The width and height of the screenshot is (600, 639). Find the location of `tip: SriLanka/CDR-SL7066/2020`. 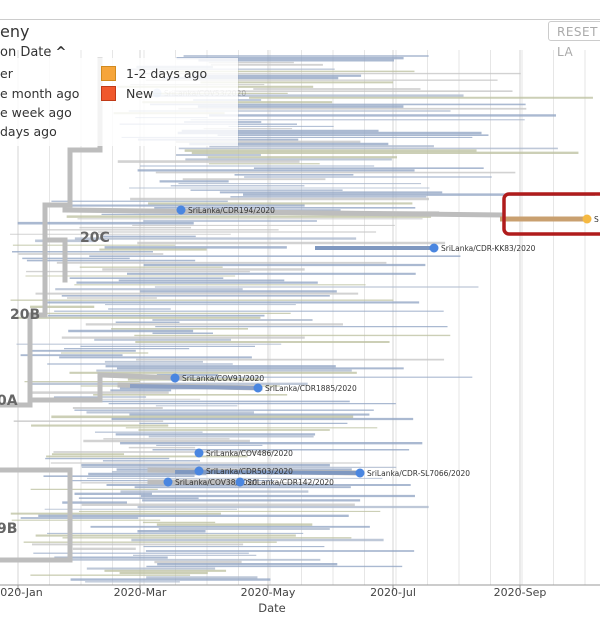

tip: SriLanka/CDR-SL7066/2020 is located at coordinates (413, 473).